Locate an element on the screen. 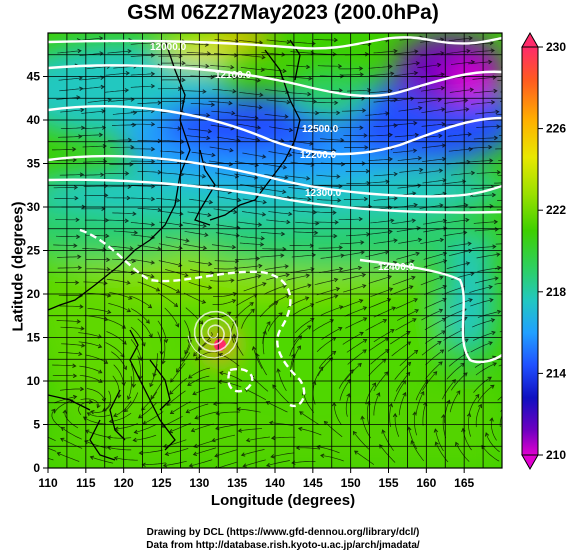 The image size is (566, 554). contour-12500-east is located at coordinates (430, 311).